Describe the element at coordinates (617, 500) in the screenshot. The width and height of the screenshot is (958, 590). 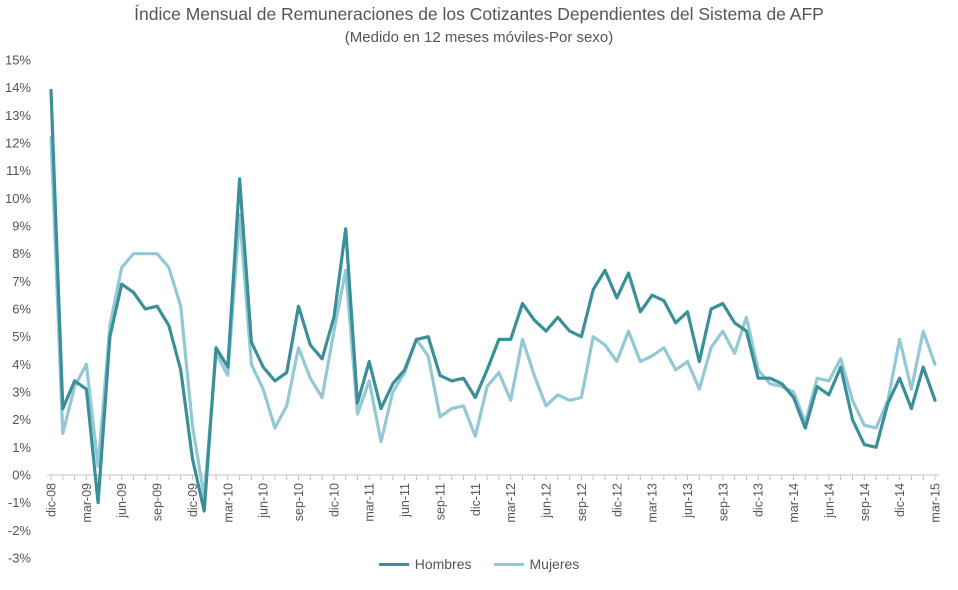
I see `x-tick-label: dic-12` at that location.